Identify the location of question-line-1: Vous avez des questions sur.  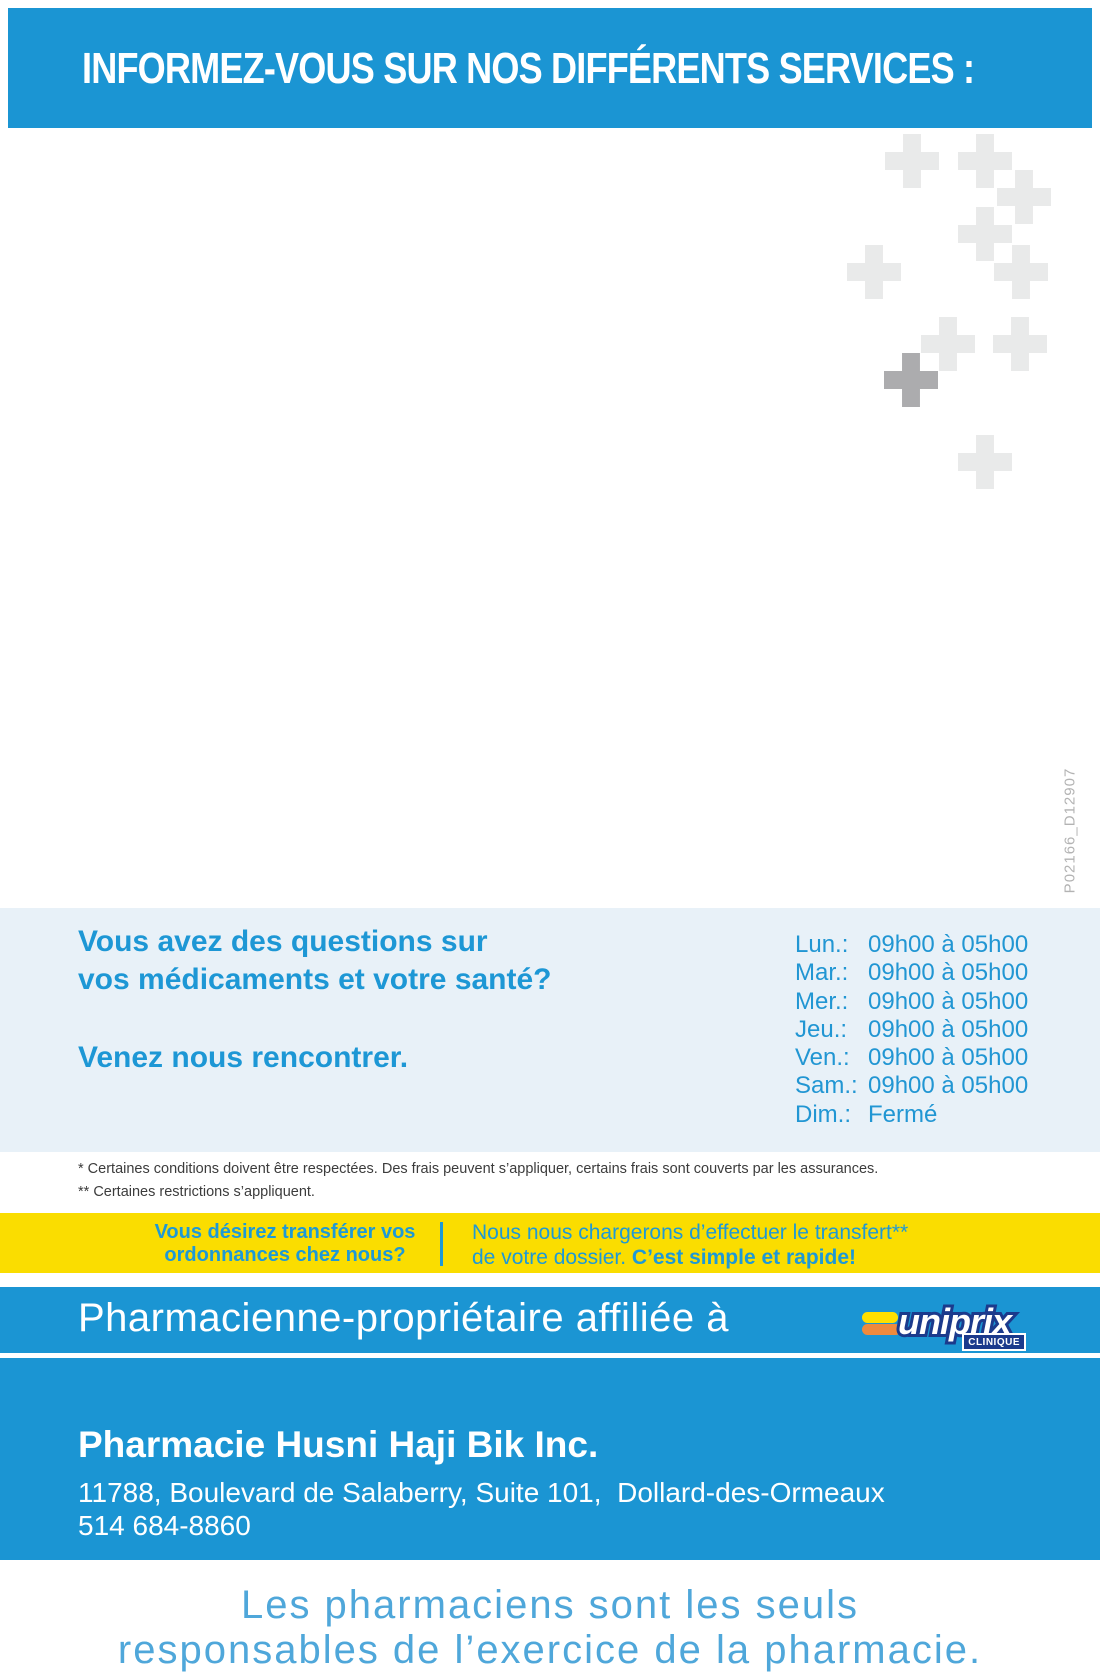
(283, 941).